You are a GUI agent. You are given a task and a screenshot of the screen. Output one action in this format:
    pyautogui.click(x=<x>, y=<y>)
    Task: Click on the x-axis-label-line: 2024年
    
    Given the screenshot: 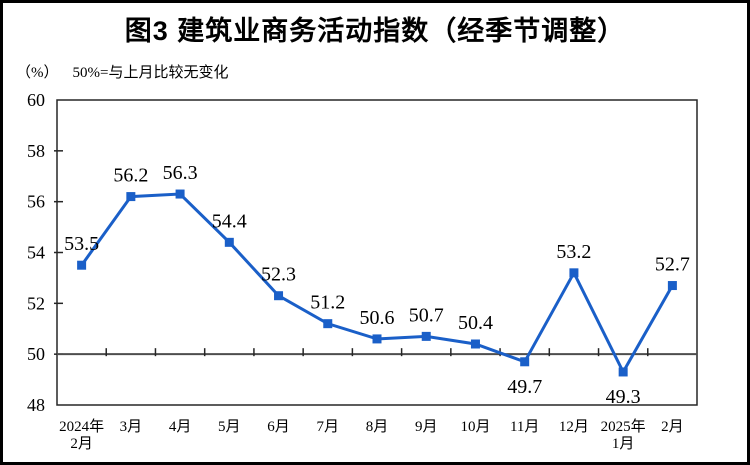 What is the action you would take?
    pyautogui.click(x=81, y=426)
    